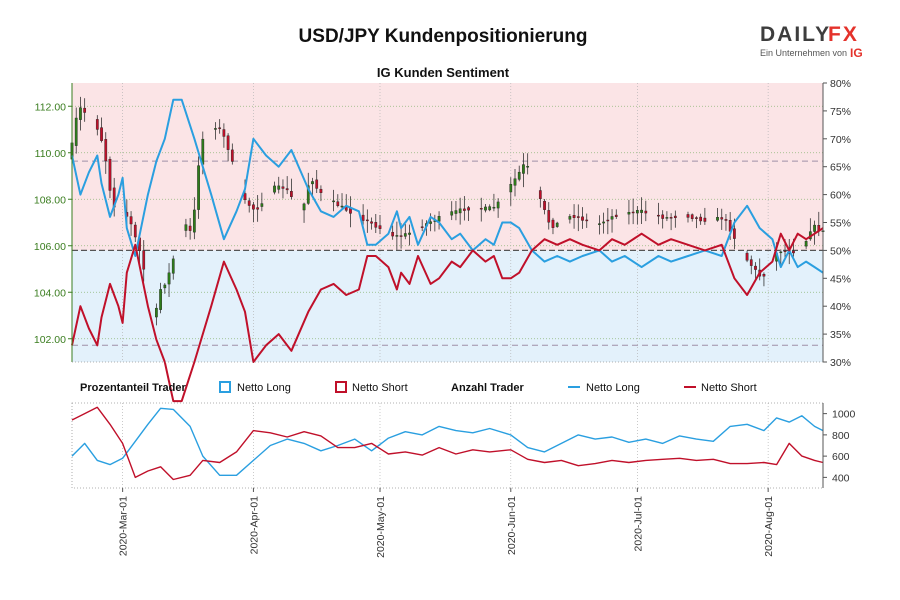 The width and height of the screenshot is (900, 600). What do you see at coordinates (133, 388) in the screenshot?
I see `legend-group1-label: Prozentanteil Trader` at bounding box center [133, 388].